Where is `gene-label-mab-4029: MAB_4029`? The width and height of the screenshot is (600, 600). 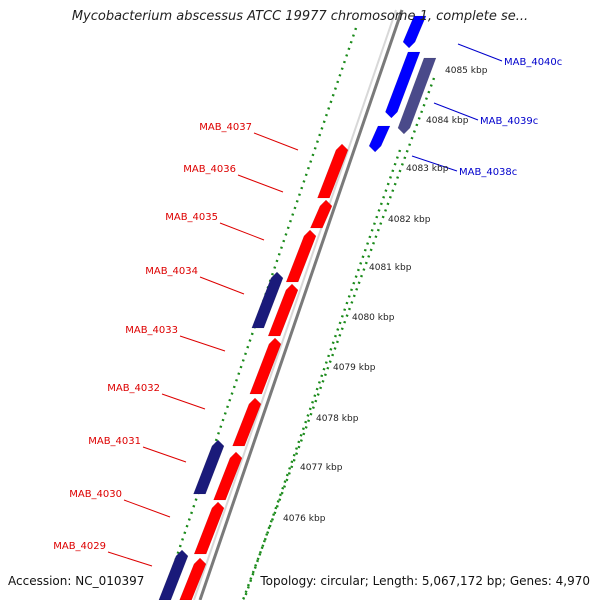
gene-label-mab-4029: MAB_4029 is located at coordinates (79, 546).